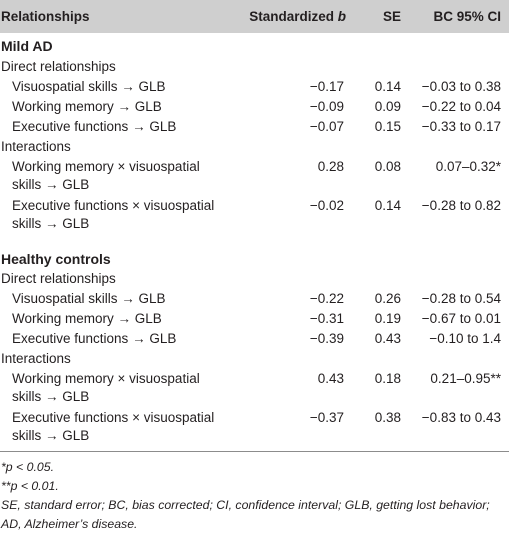 This screenshot has width=509, height=538. What do you see at coordinates (387, 338) in the screenshot?
I see `row-se: 0.43` at bounding box center [387, 338].